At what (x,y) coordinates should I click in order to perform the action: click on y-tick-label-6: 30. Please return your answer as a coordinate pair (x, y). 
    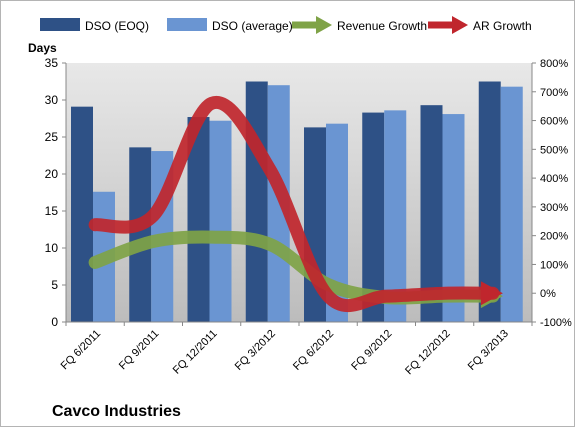
    Looking at the image, I should click on (52, 100).